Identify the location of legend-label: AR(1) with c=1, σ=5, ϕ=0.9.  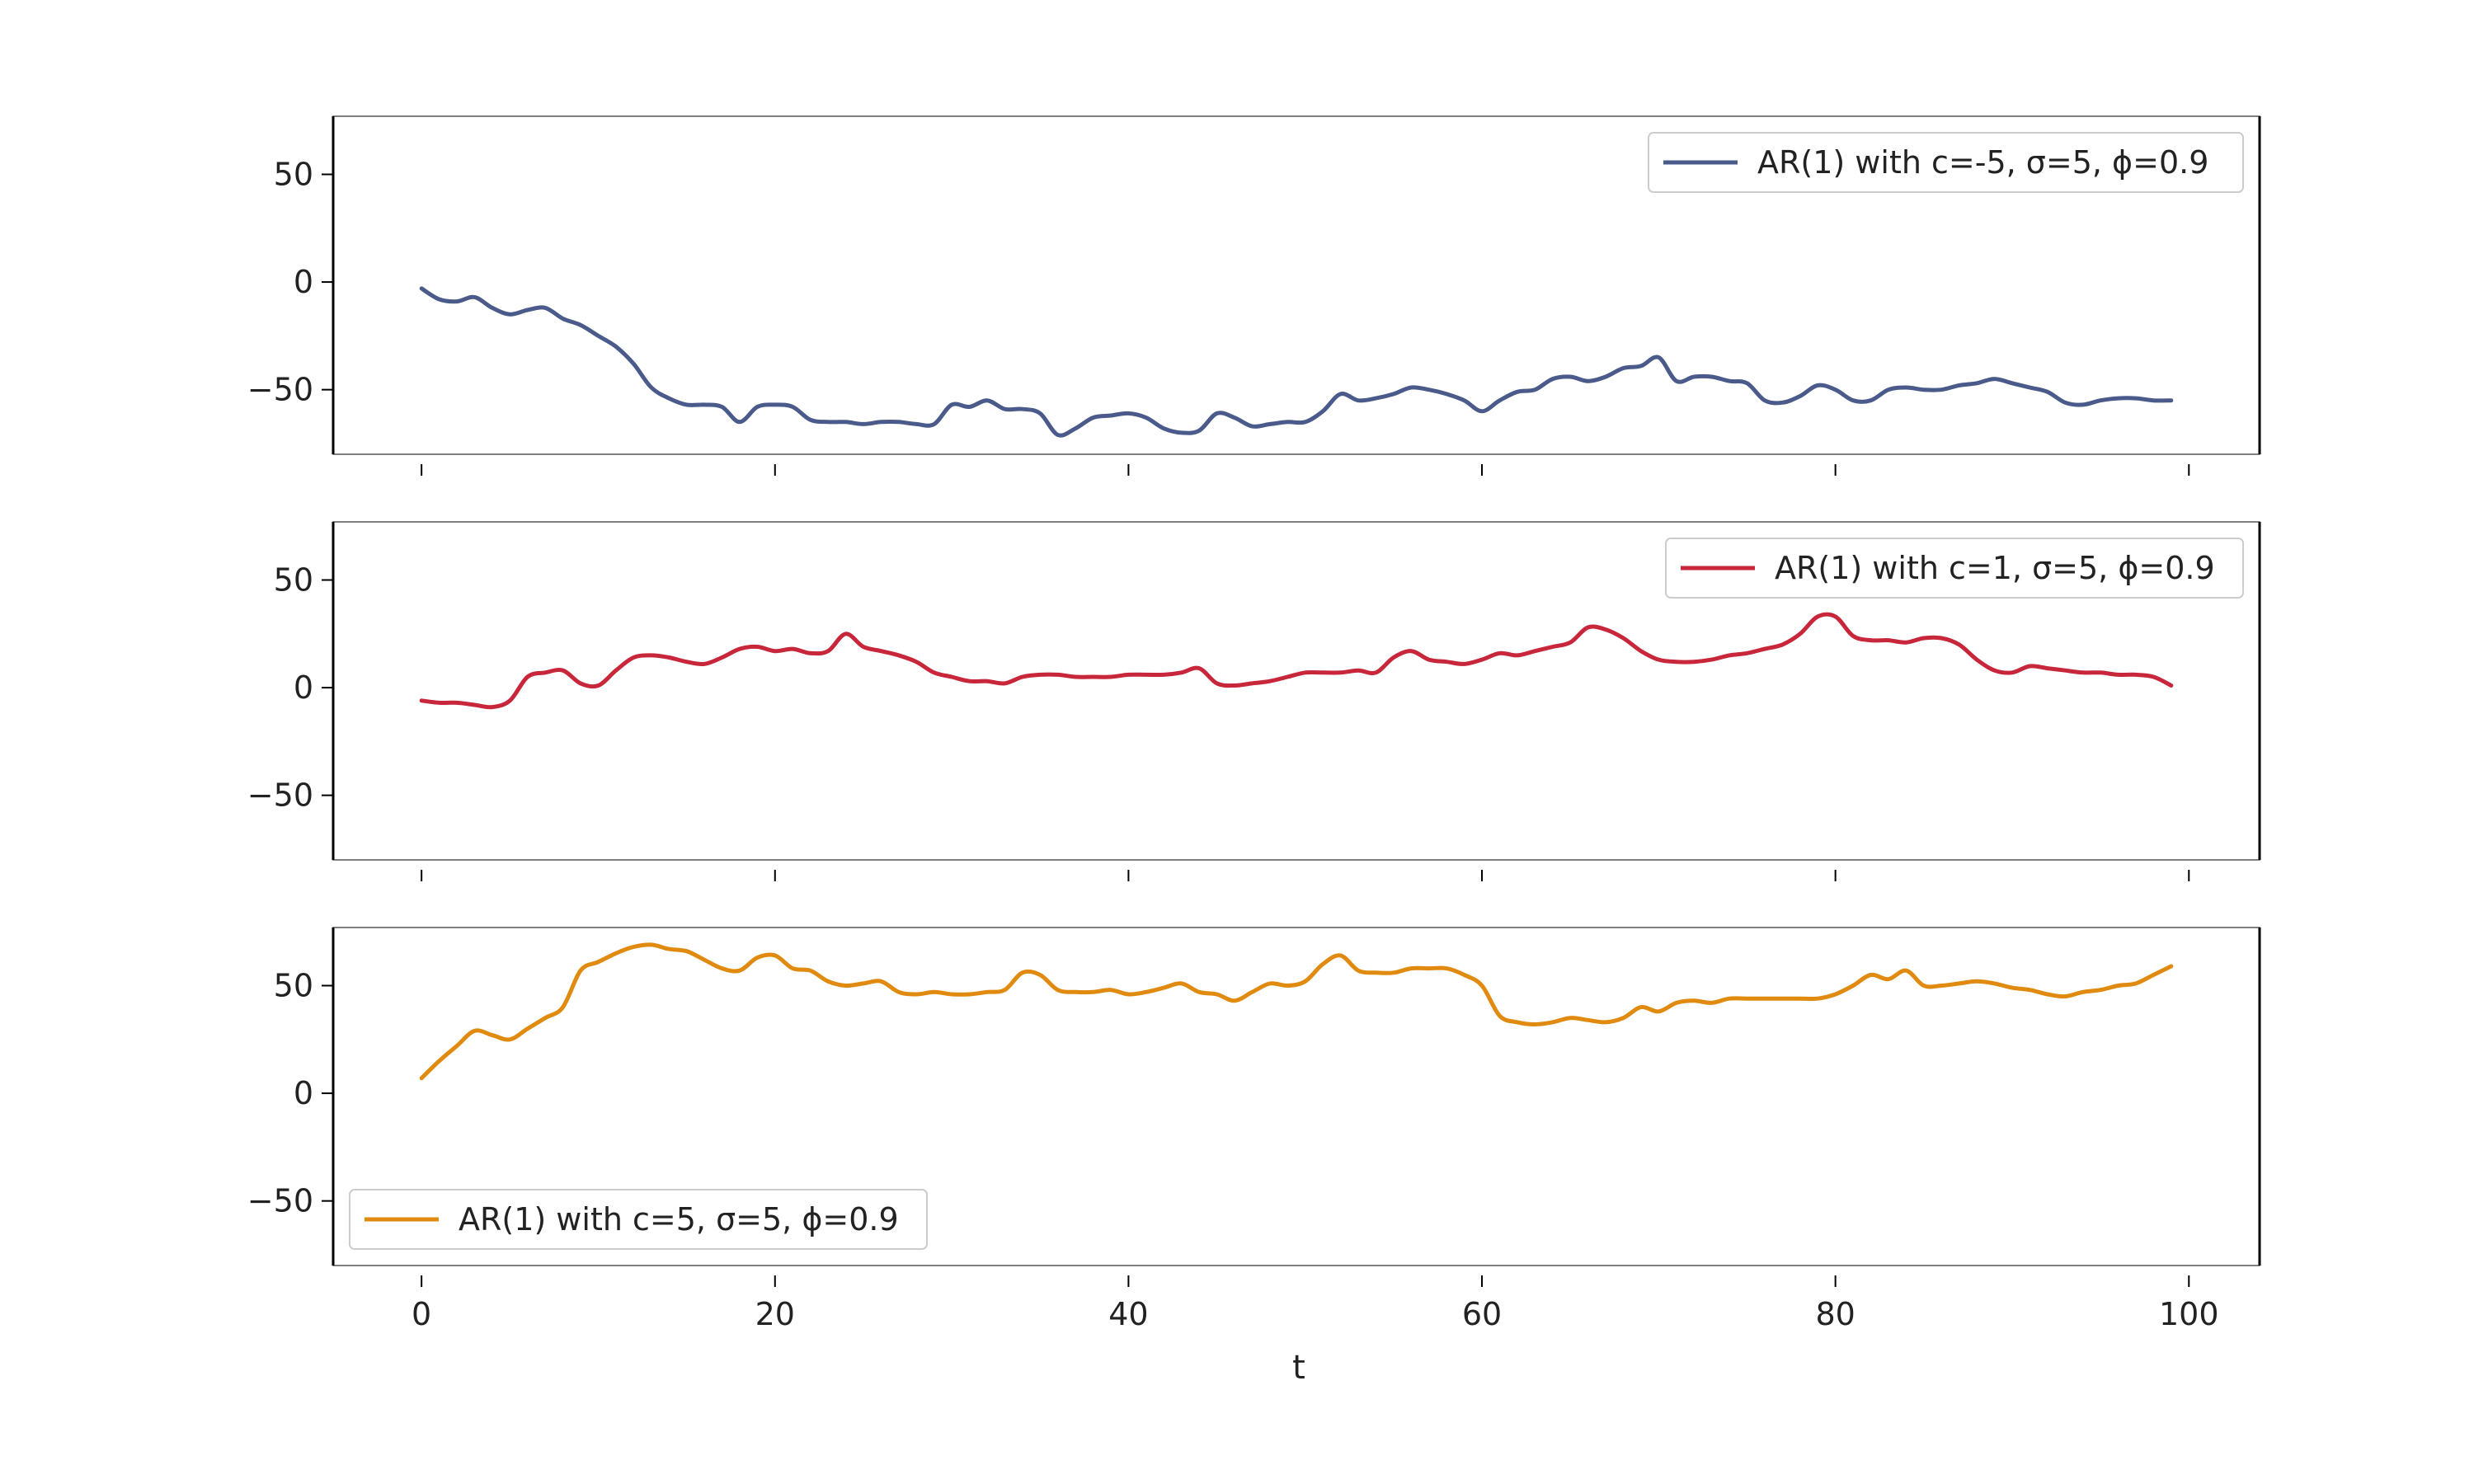
(1995, 568).